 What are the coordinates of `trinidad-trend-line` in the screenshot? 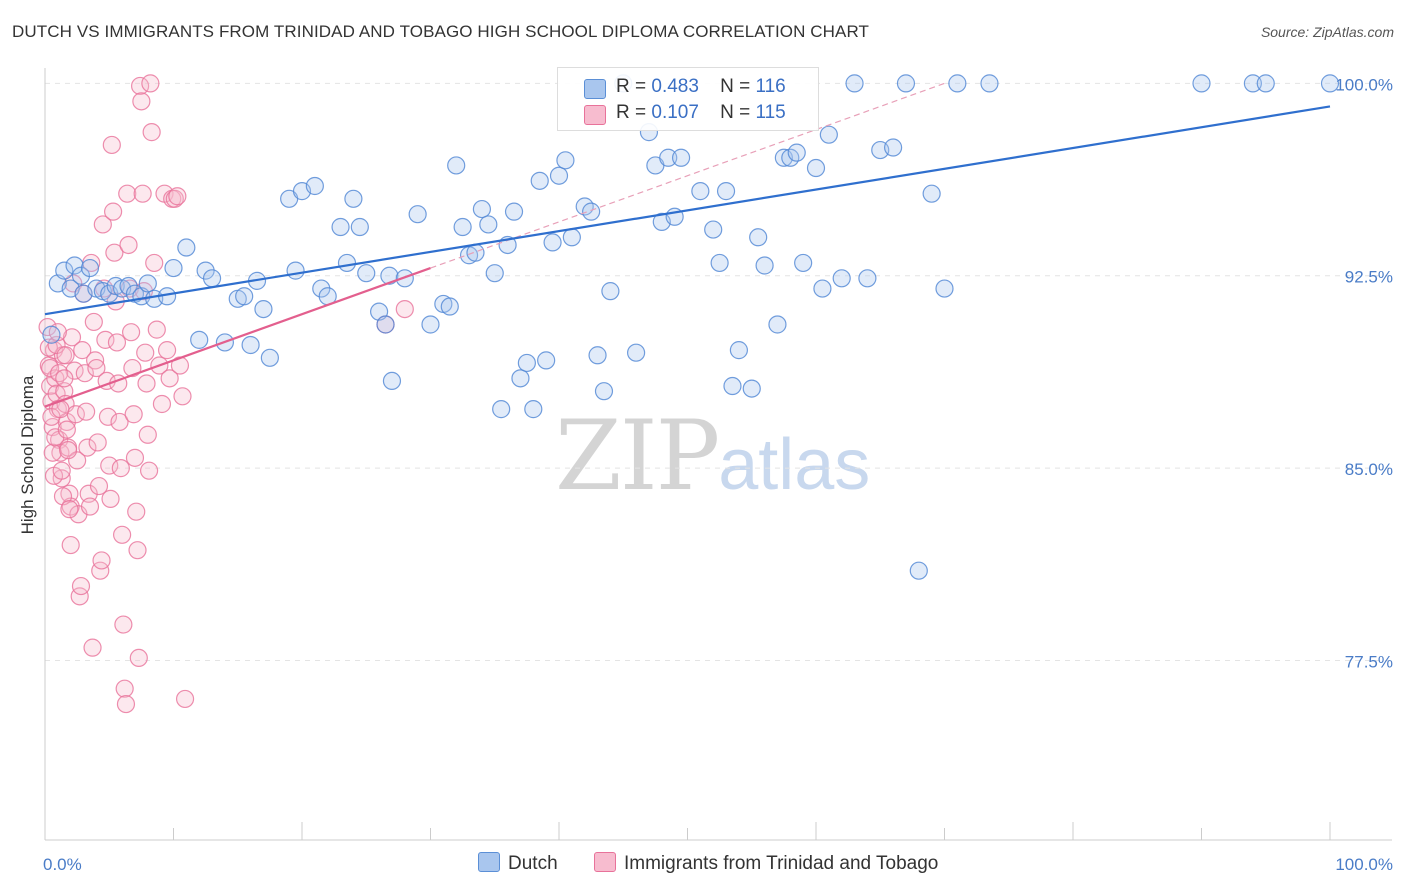 It's located at (237, 337).